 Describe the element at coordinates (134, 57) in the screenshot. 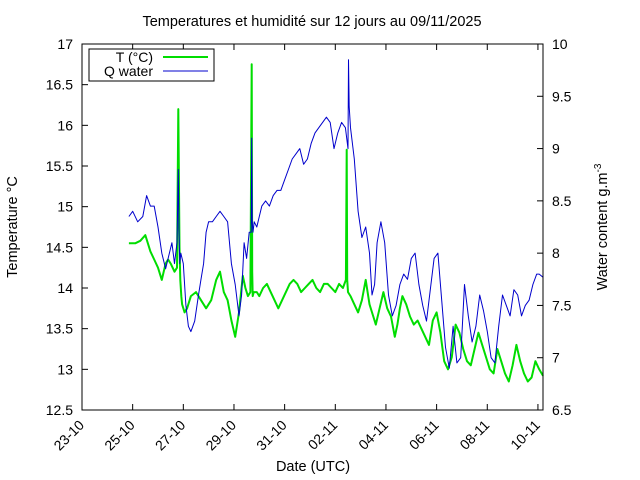

I see `legend-label-temperature: T (°C)` at that location.